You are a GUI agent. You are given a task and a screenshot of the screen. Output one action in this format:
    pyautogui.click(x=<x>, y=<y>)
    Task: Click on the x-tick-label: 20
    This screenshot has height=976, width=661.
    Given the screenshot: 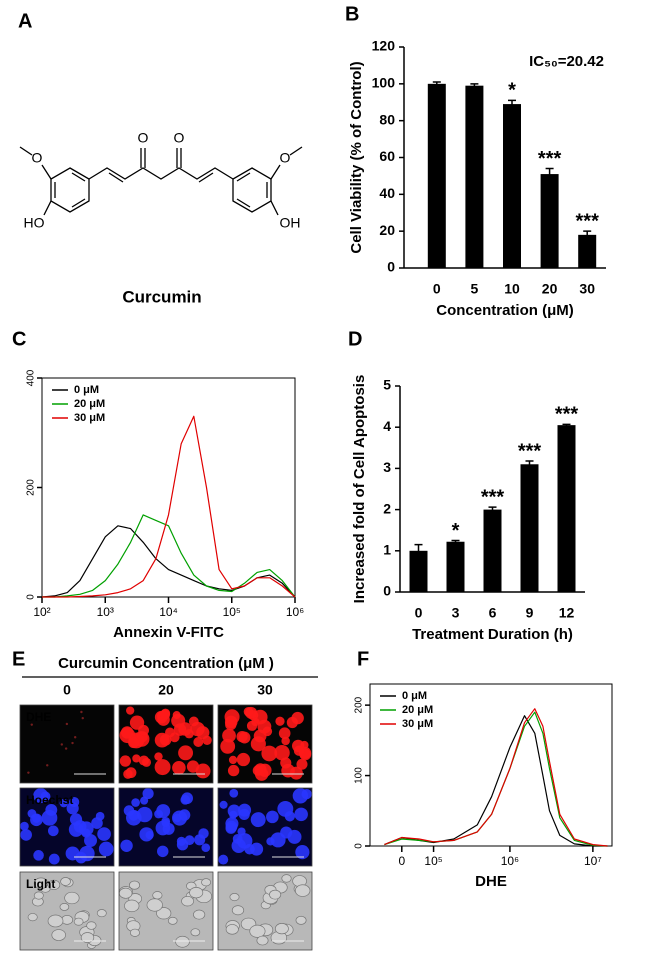 What is the action you would take?
    pyautogui.click(x=550, y=289)
    